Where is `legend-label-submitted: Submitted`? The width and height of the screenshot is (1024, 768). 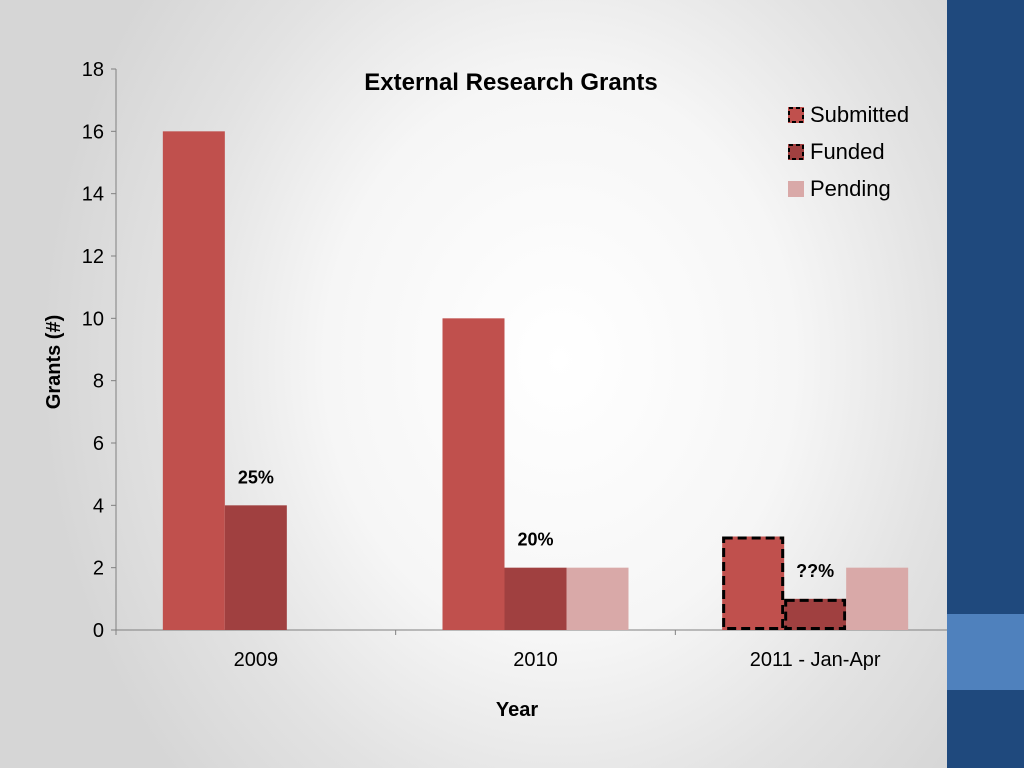
legend-label-submitted: Submitted is located at coordinates (859, 114).